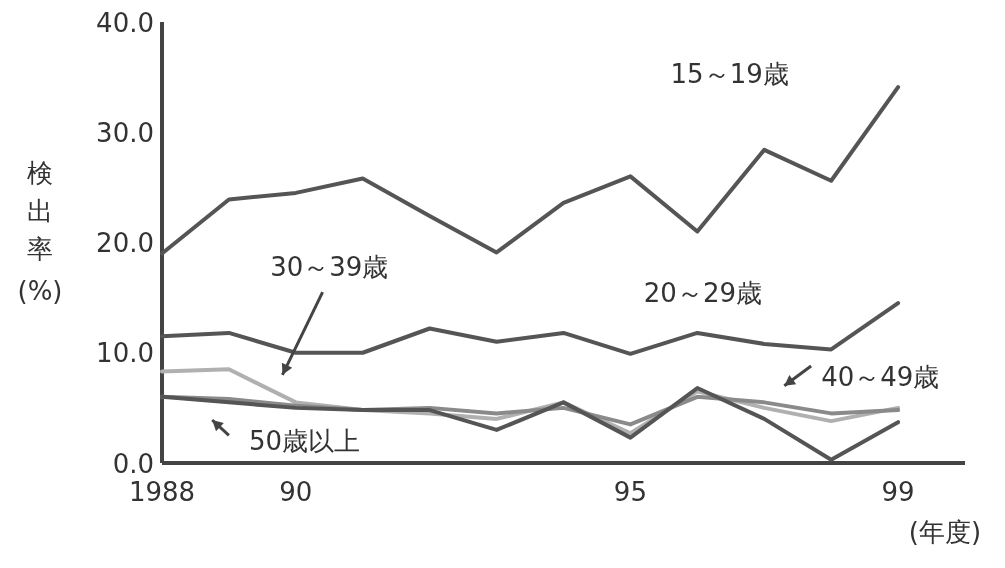 This screenshot has height=568, width=1005. I want to click on ytick: 30.0, so click(125, 132).